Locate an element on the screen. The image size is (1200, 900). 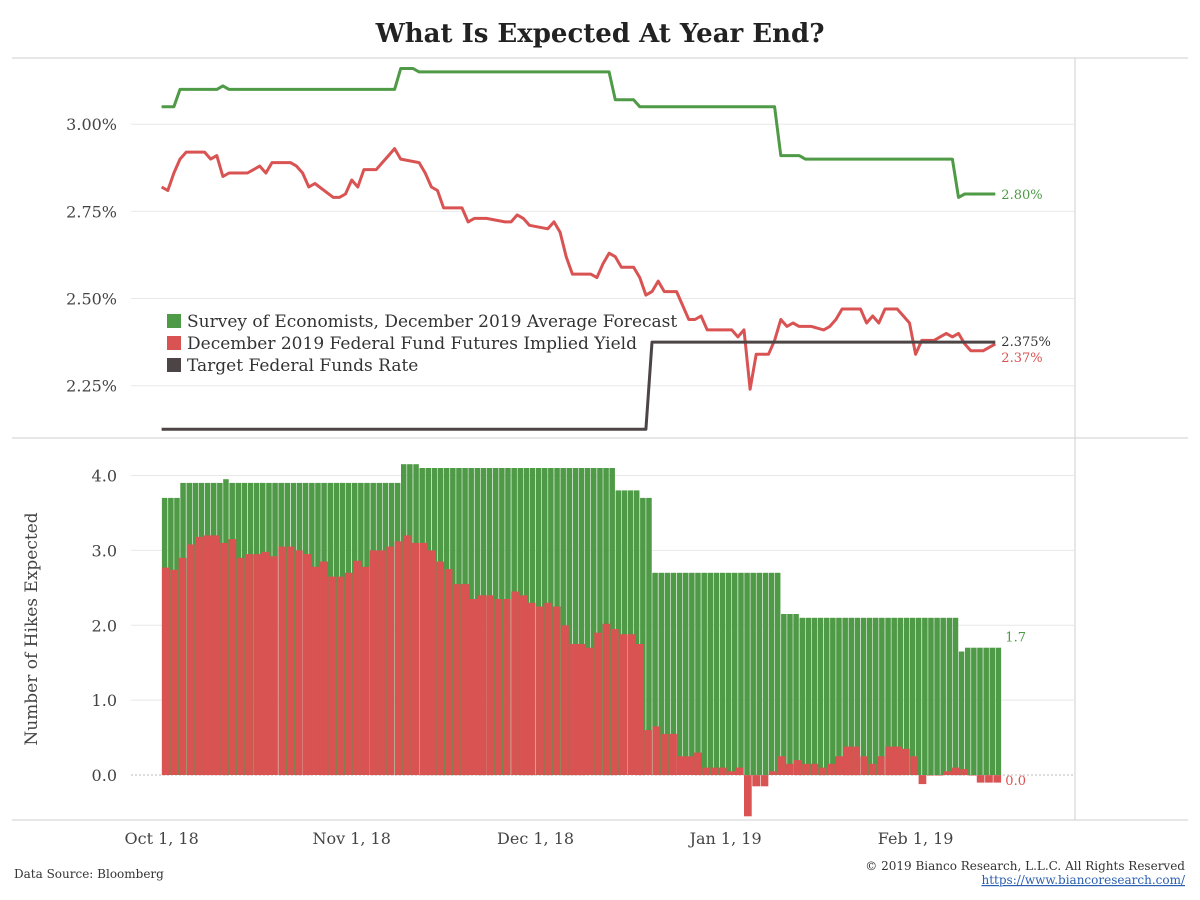
series-end-label-1: 2.37% is located at coordinates (1021, 358).